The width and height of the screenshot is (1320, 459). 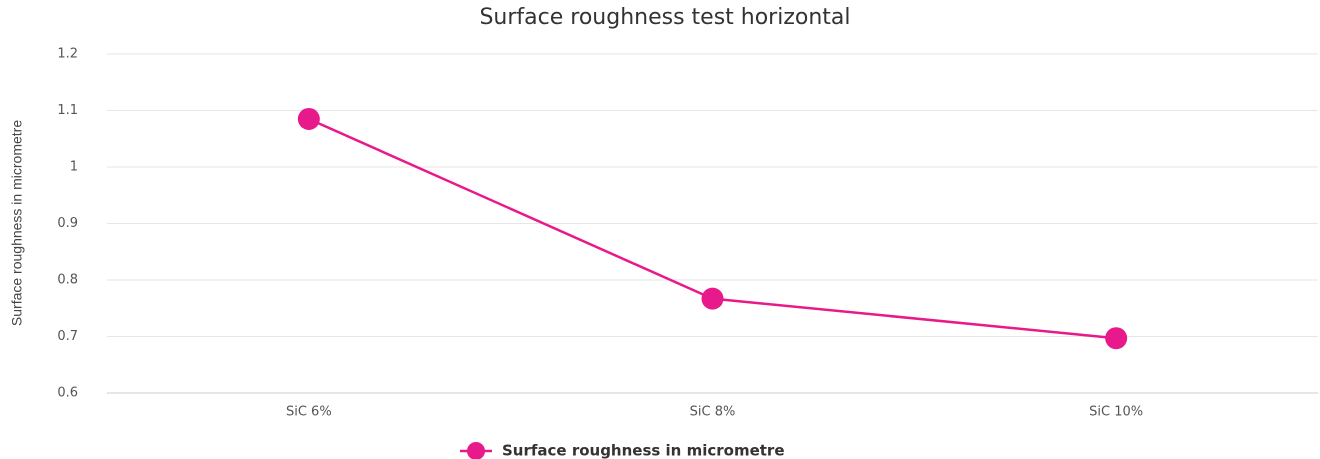 I want to click on x-tick-label: SiC 8%, so click(x=713, y=412).